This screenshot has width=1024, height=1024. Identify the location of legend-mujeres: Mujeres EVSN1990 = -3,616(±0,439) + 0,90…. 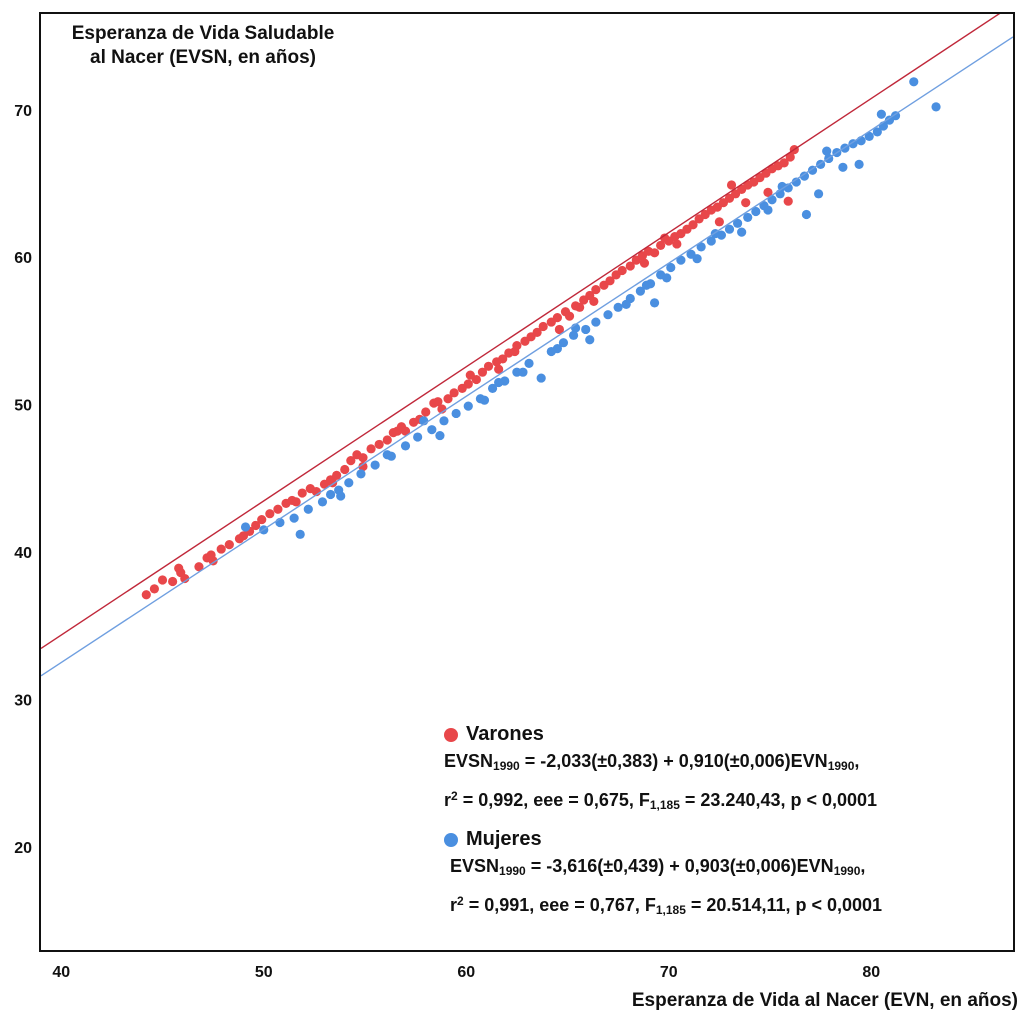
(663, 876).